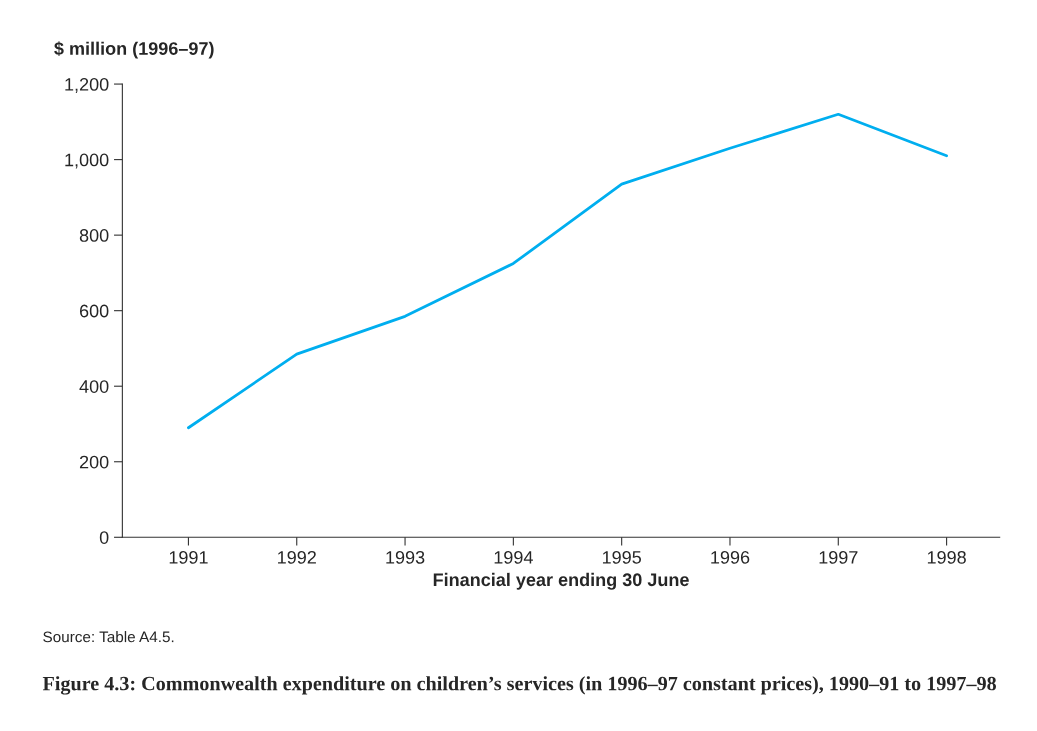 This screenshot has width=1037, height=731. What do you see at coordinates (94, 386) in the screenshot?
I see `y-tick-label: 400` at bounding box center [94, 386].